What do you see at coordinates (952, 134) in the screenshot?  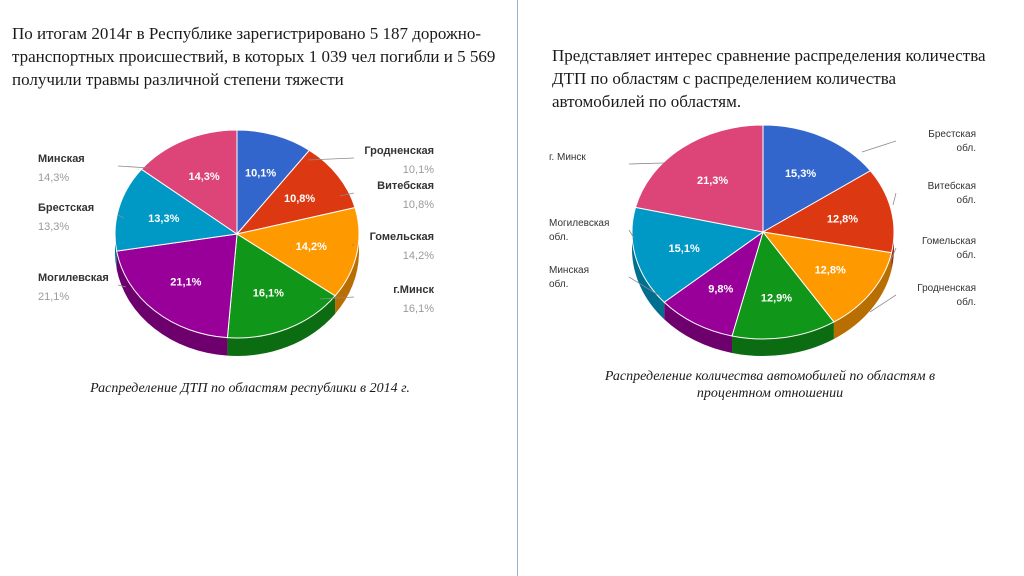 I see `category-label-1: Брестская` at bounding box center [952, 134].